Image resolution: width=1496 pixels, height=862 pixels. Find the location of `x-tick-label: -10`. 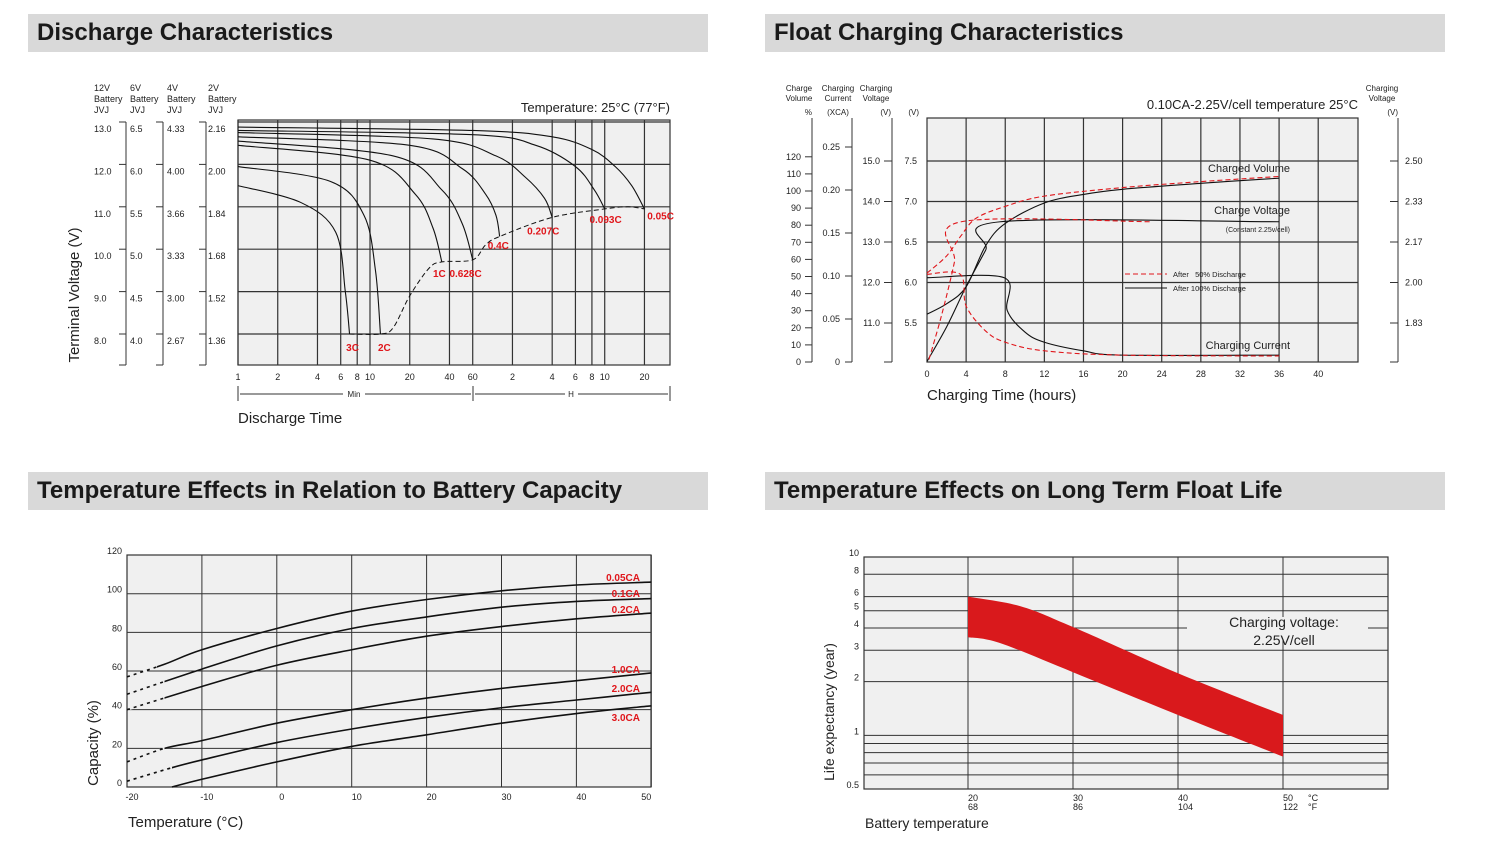

x-tick-label: -10 is located at coordinates (206, 797).